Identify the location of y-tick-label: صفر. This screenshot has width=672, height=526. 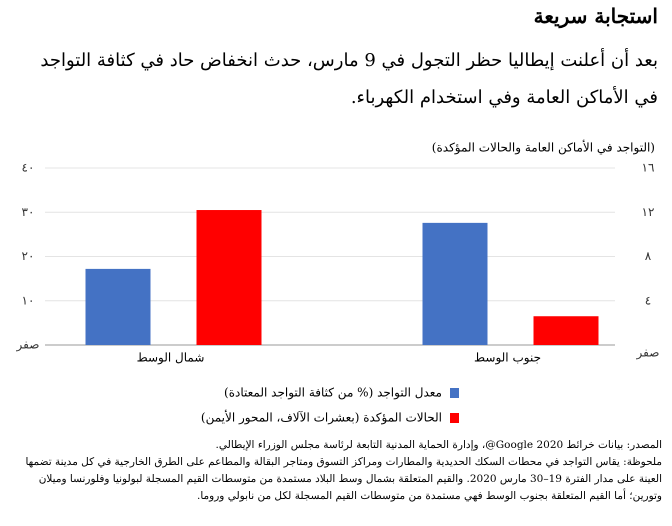
(28, 345).